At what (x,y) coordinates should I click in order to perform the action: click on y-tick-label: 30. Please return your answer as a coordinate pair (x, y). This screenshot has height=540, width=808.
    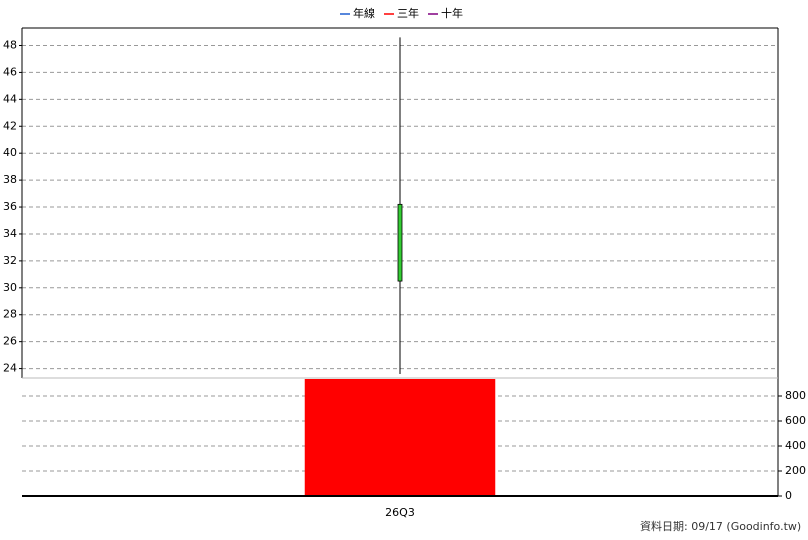
    Looking at the image, I should click on (10, 287).